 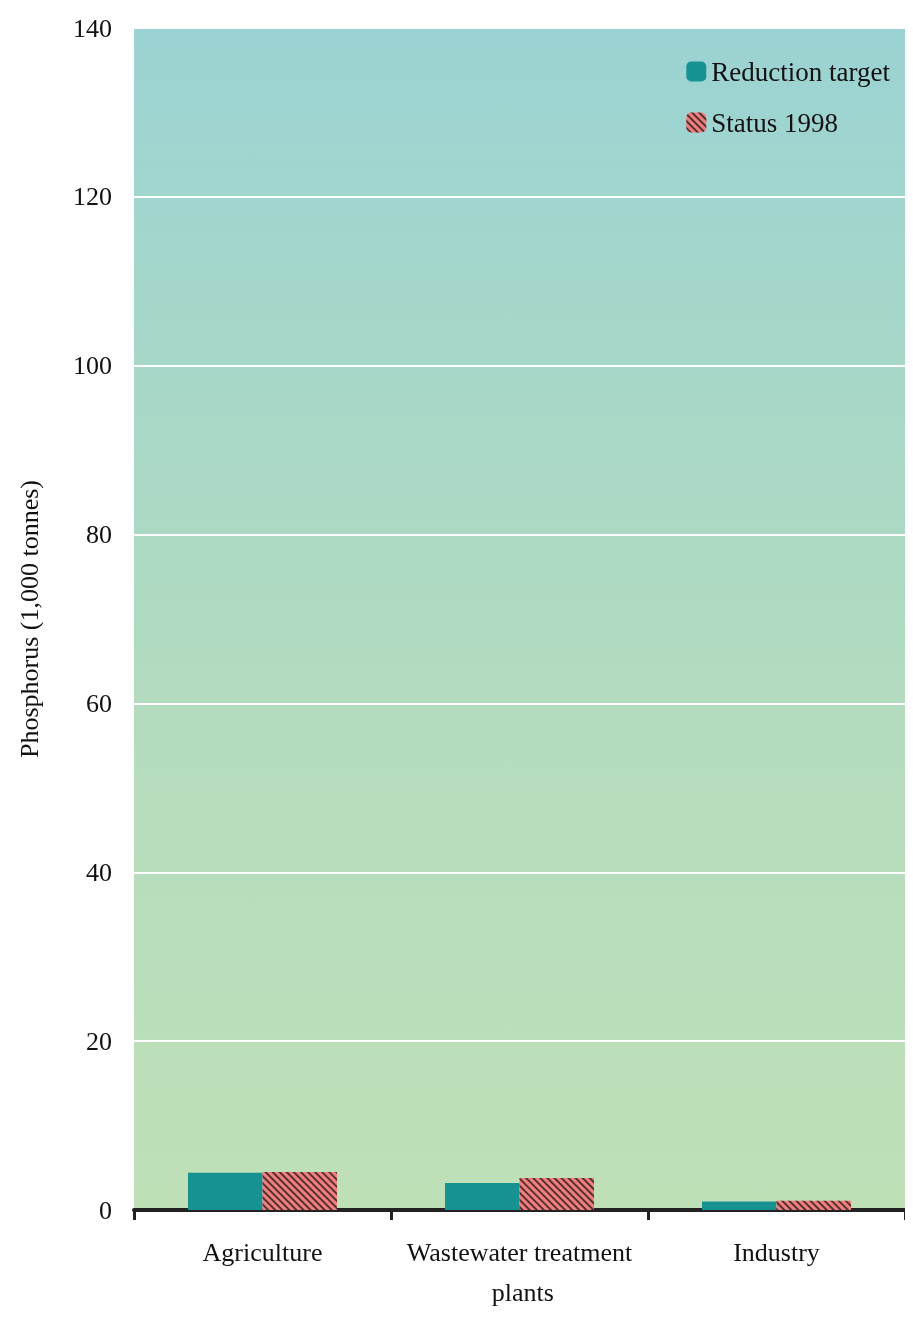 What do you see at coordinates (99, 1041) in the screenshot?
I see `y-tick-label: 20` at bounding box center [99, 1041].